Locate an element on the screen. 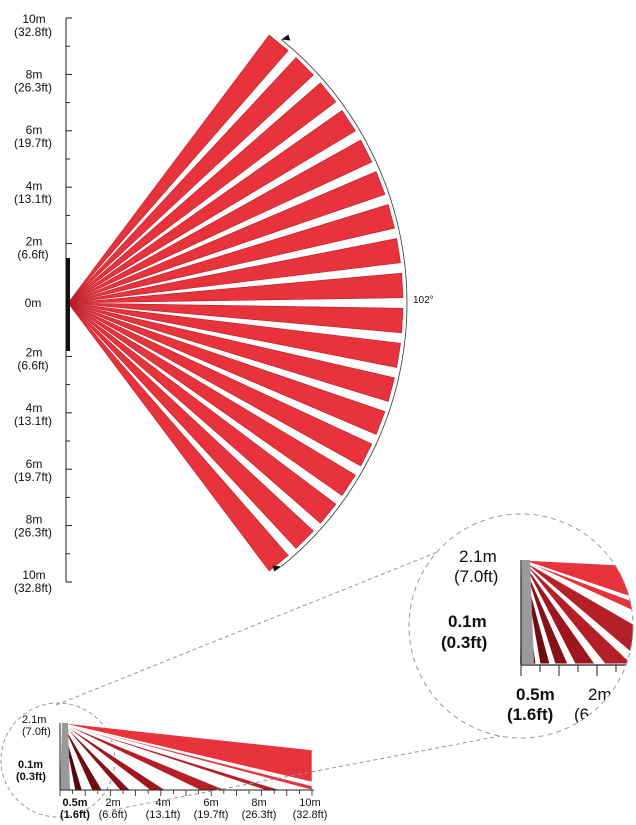 The height and width of the screenshot is (825, 636). side-dist-label-2: 4m is located at coordinates (162, 803).